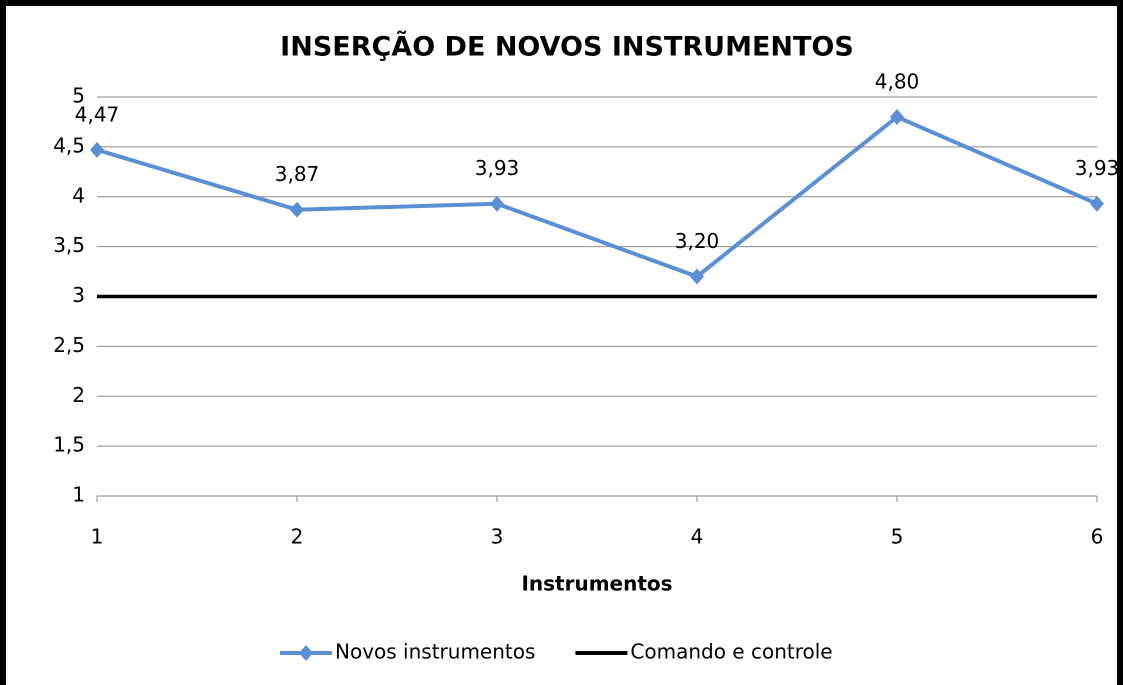 The image size is (1123, 685). What do you see at coordinates (78, 96) in the screenshot?
I see `y-tick-label: 5` at bounding box center [78, 96].